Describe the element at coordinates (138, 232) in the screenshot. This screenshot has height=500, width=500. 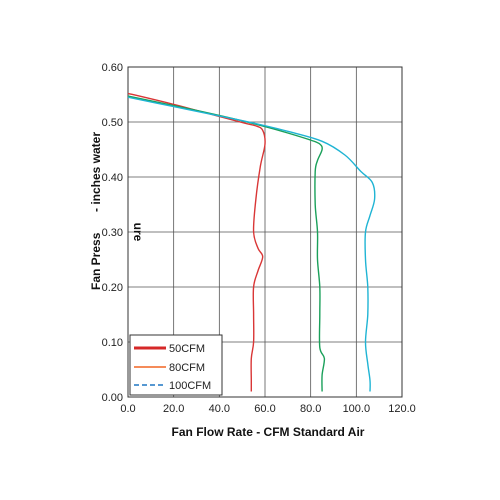
I see `y-axis-title-part-2: ure` at that location.